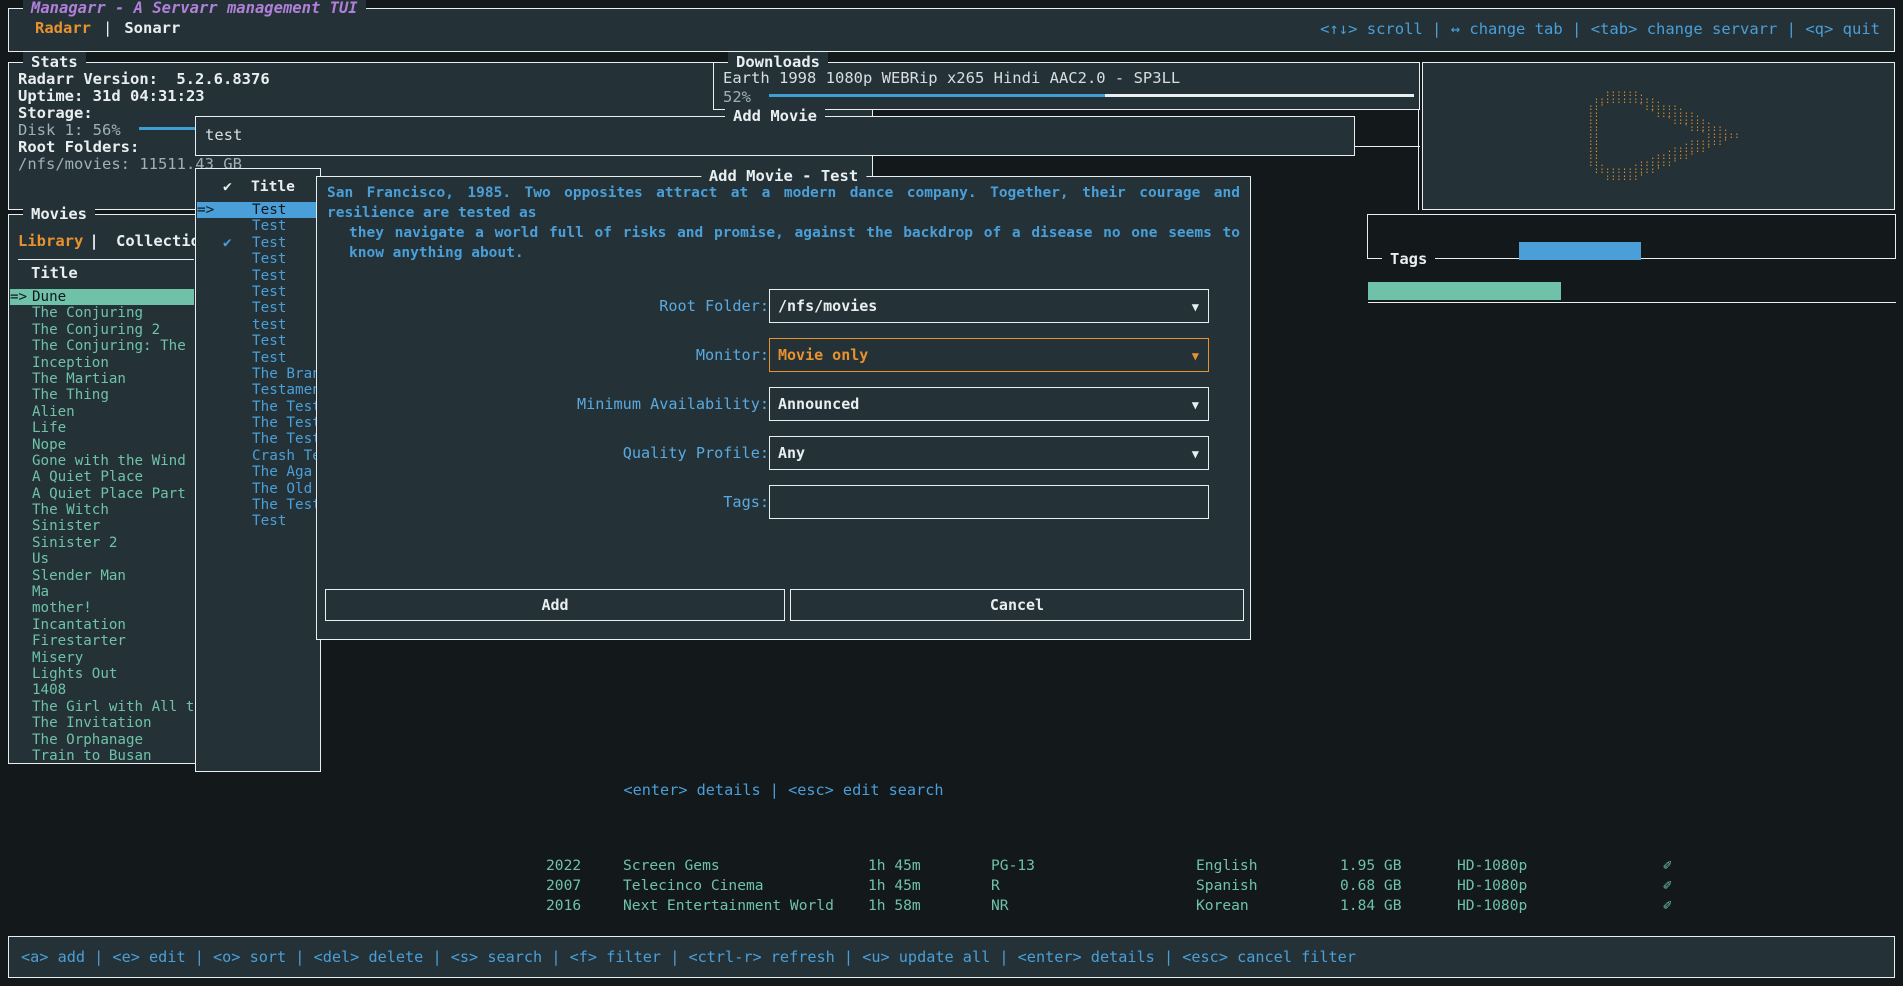  Describe the element at coordinates (102, 510) in the screenshot. I see `movie-list-item: =>The Witch` at that location.